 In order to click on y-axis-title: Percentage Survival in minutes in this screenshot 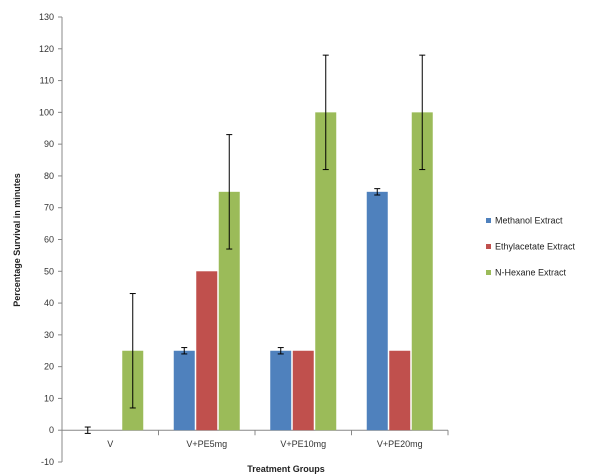, I will do `click(17, 240)`.